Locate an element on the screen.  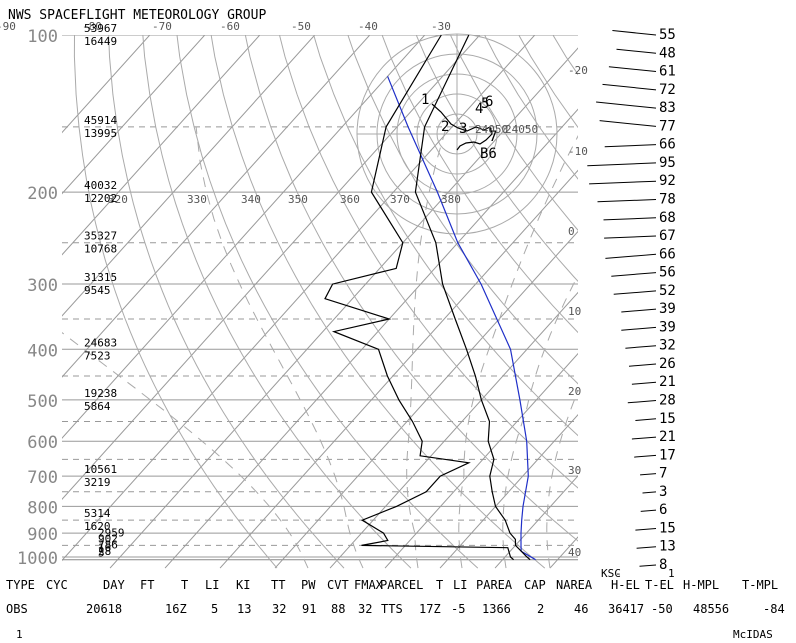
hodograph-number: 2 is located at coordinates (445, 127).